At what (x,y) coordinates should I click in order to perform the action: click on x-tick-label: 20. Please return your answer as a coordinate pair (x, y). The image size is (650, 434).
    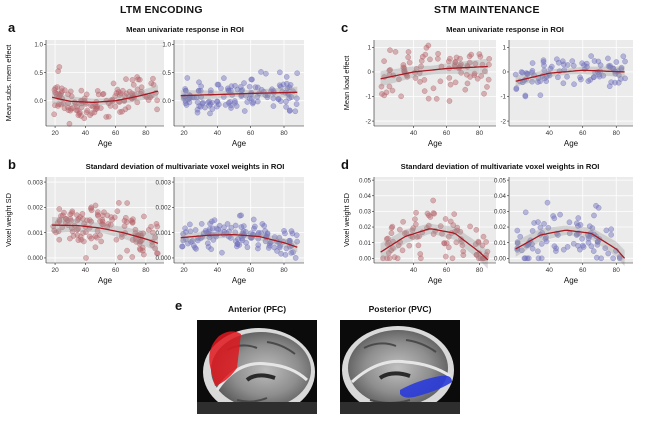
    Looking at the image, I should click on (184, 270).